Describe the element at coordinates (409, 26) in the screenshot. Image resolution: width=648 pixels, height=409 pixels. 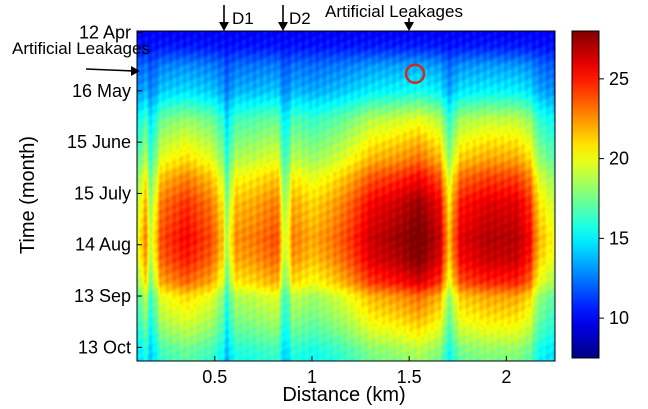
I see `leakage-top-arrowhead-icon` at that location.